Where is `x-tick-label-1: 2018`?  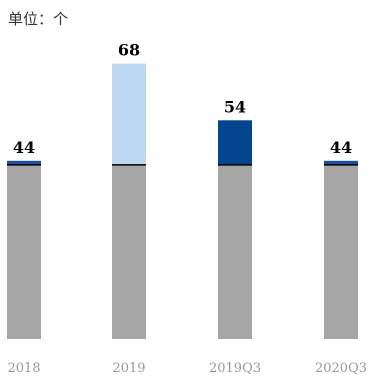
x-tick-label-1: 2018 is located at coordinates (23, 368).